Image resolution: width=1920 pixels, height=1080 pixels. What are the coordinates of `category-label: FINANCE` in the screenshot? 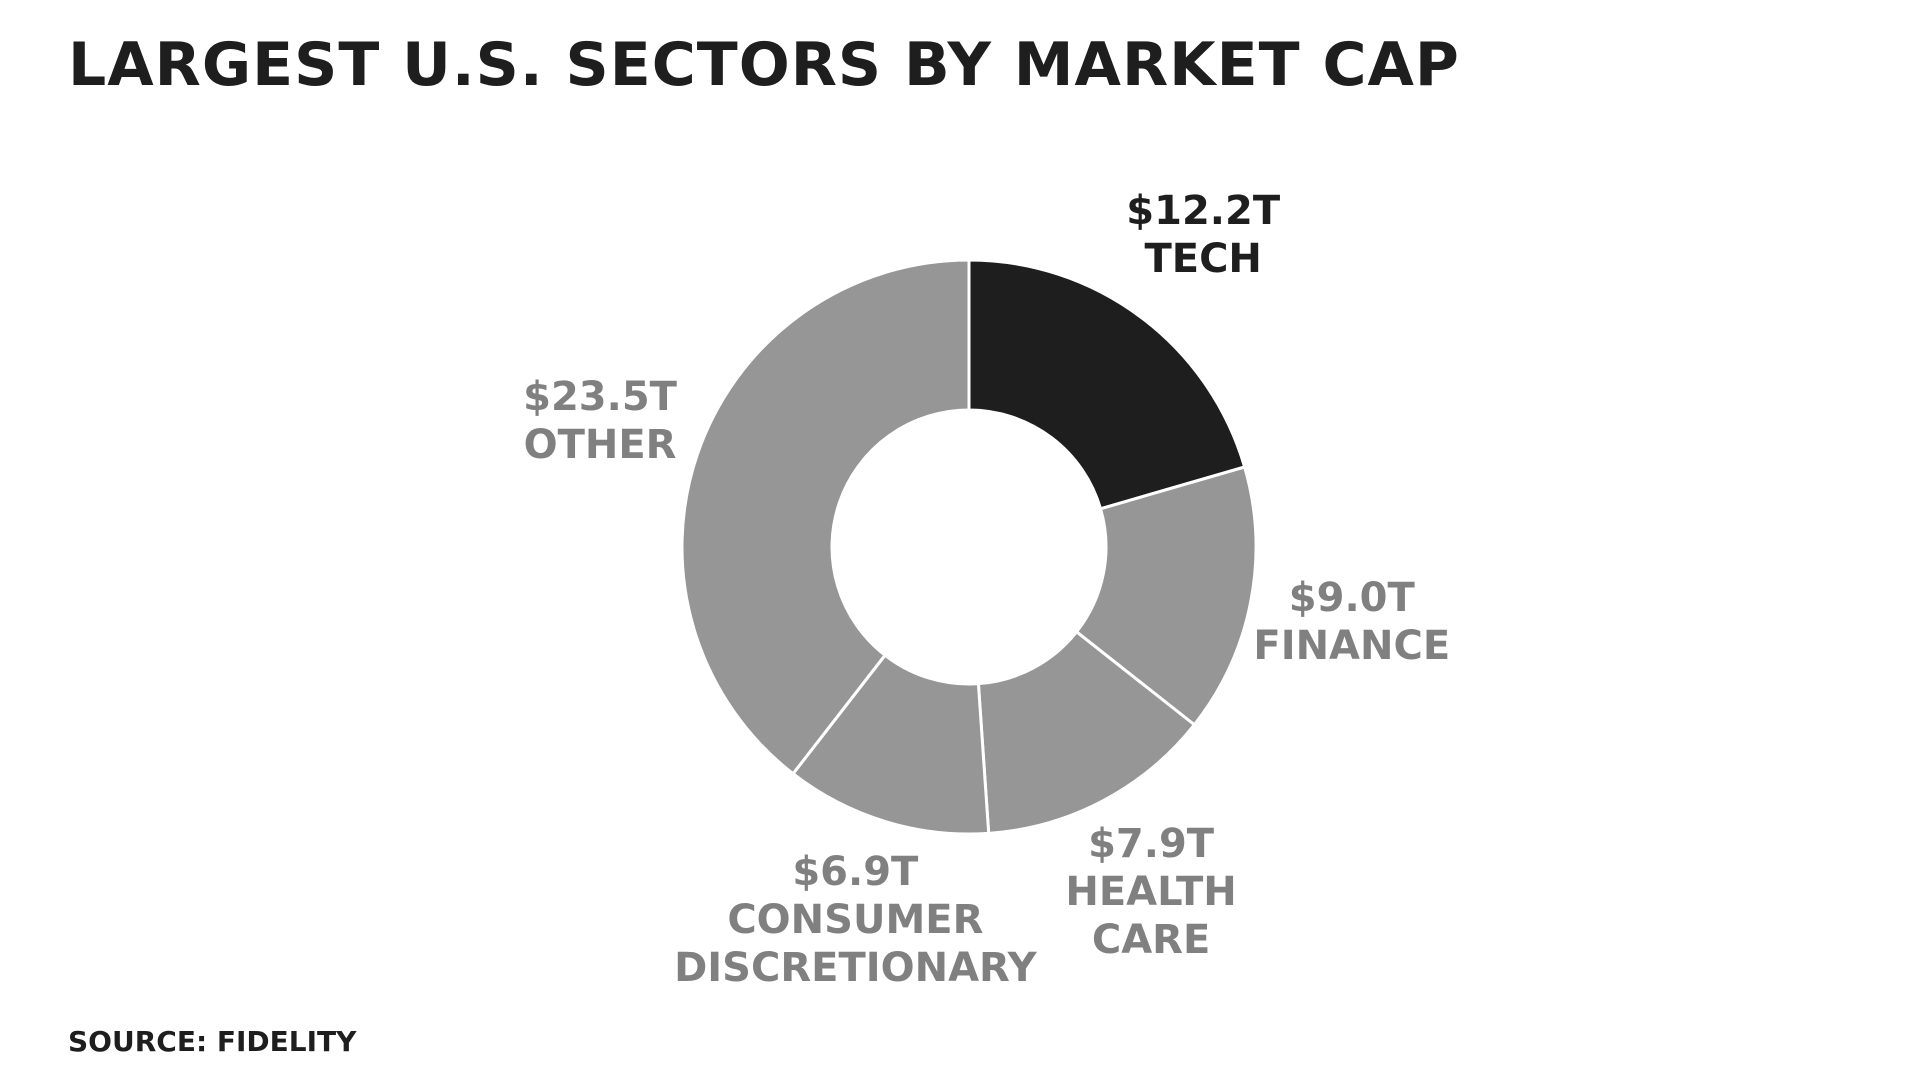 It's located at (1352, 645).